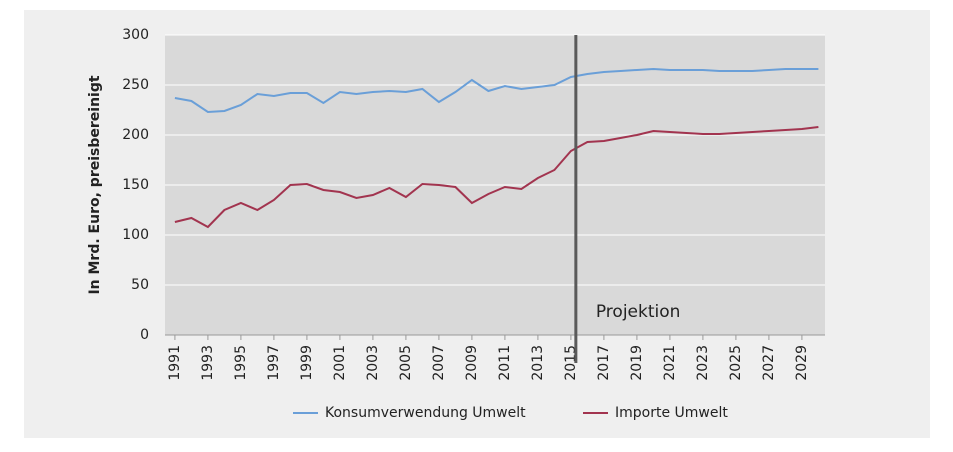 The image size is (953, 452). Describe the element at coordinates (736, 363) in the screenshot. I see `x-tick-label: 2025` at that location.